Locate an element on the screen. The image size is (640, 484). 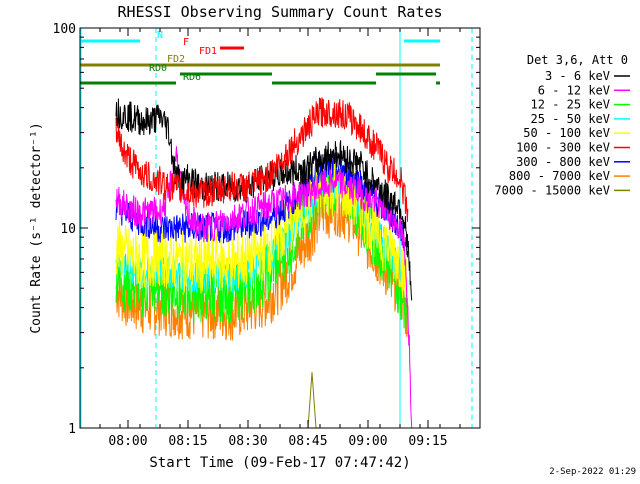
footer-timestamp: 2-Sep-2022 01:29 is located at coordinates (592, 472).